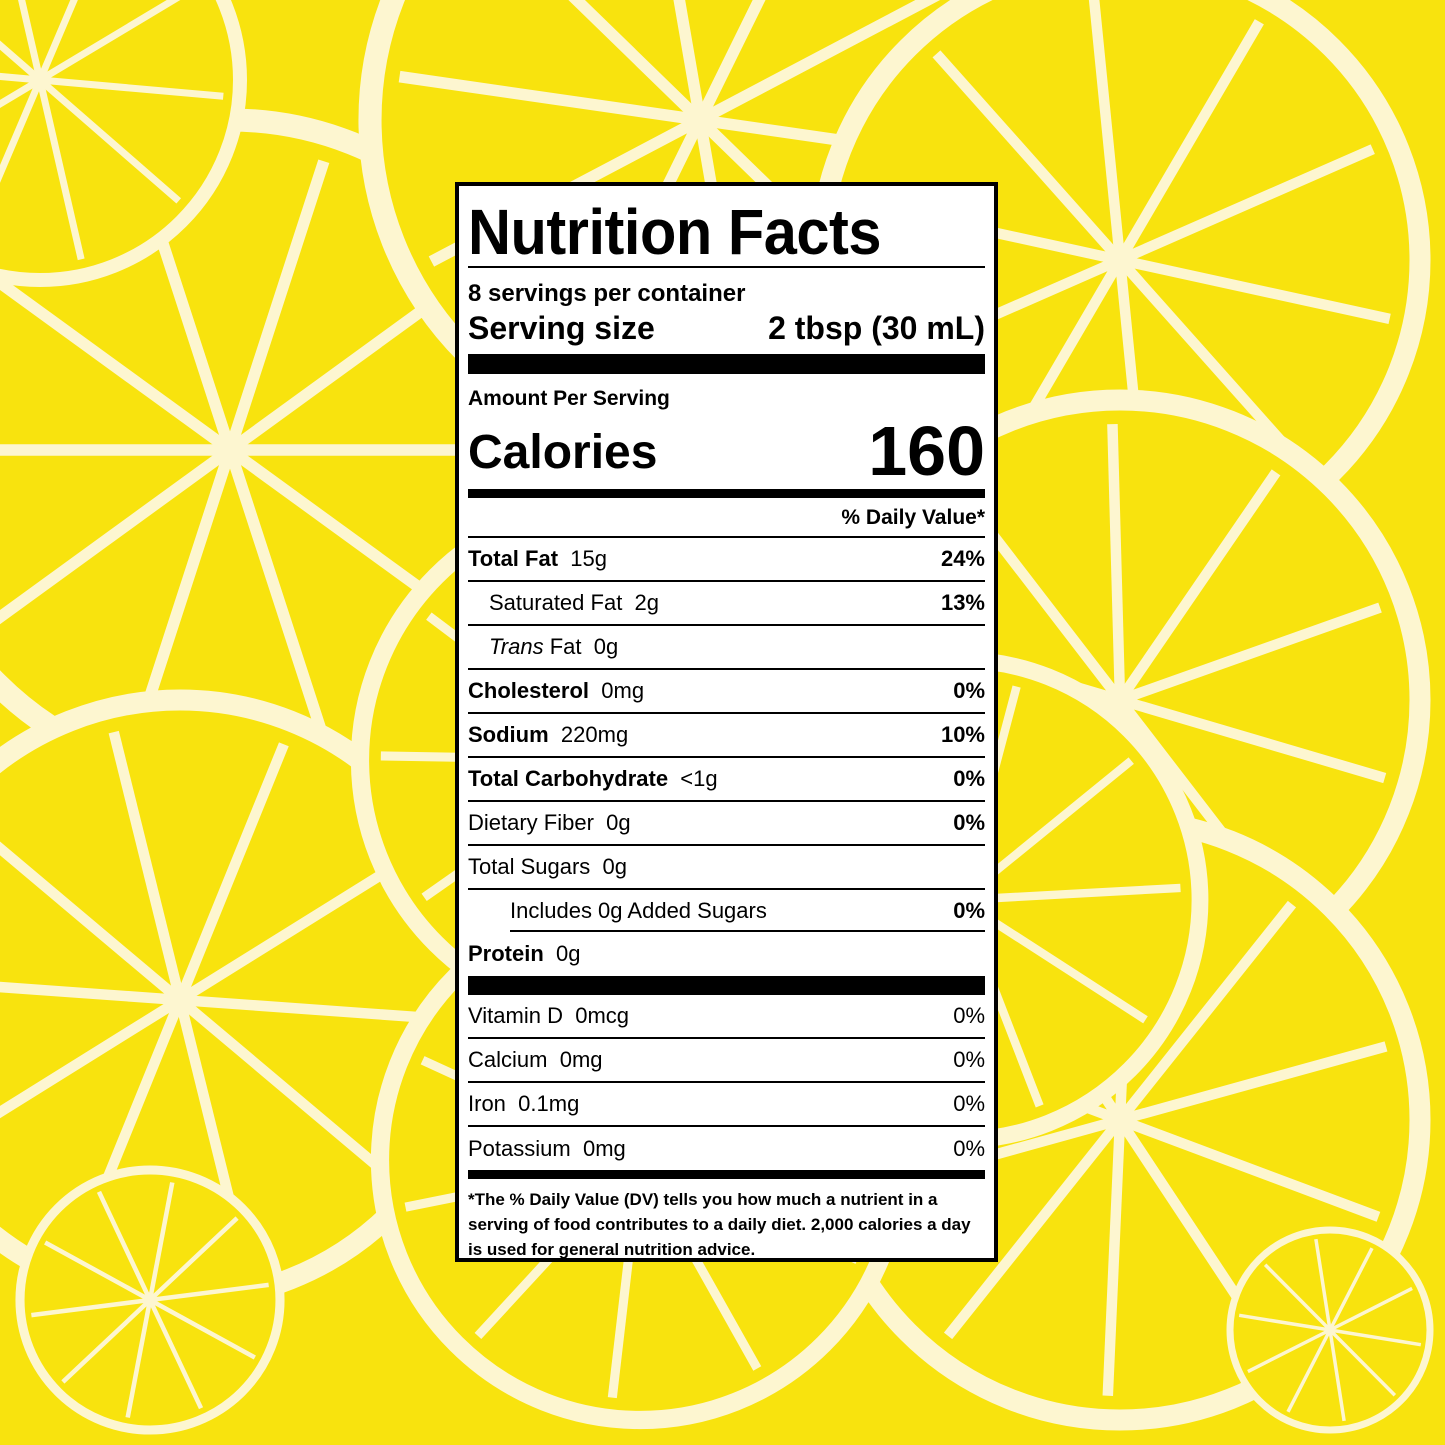  I want to click on vitamin-name: Calcium, so click(508, 1059).